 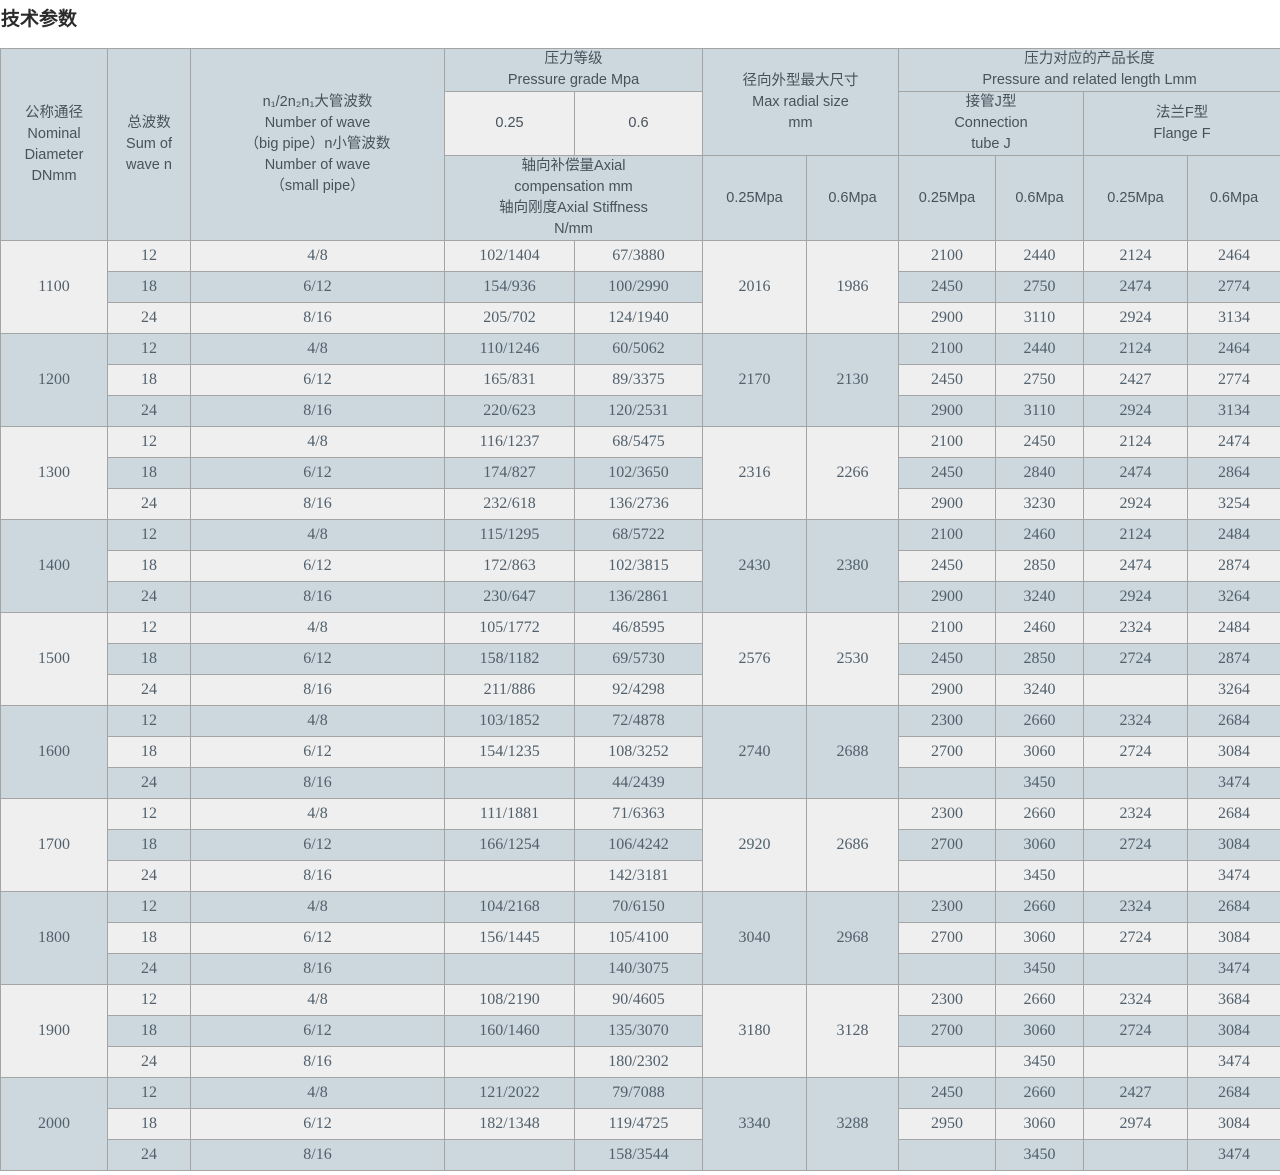 I want to click on axial-comp-06-cell: 106/4242, so click(x=638, y=845).